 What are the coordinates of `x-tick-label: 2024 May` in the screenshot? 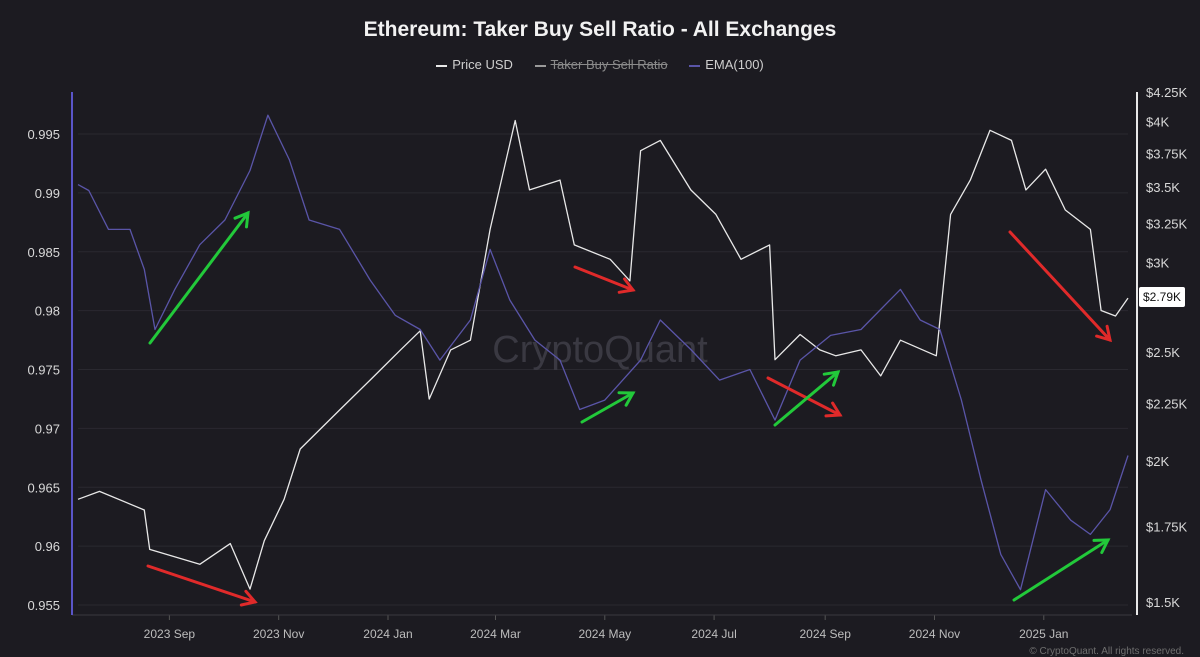 It's located at (604, 634).